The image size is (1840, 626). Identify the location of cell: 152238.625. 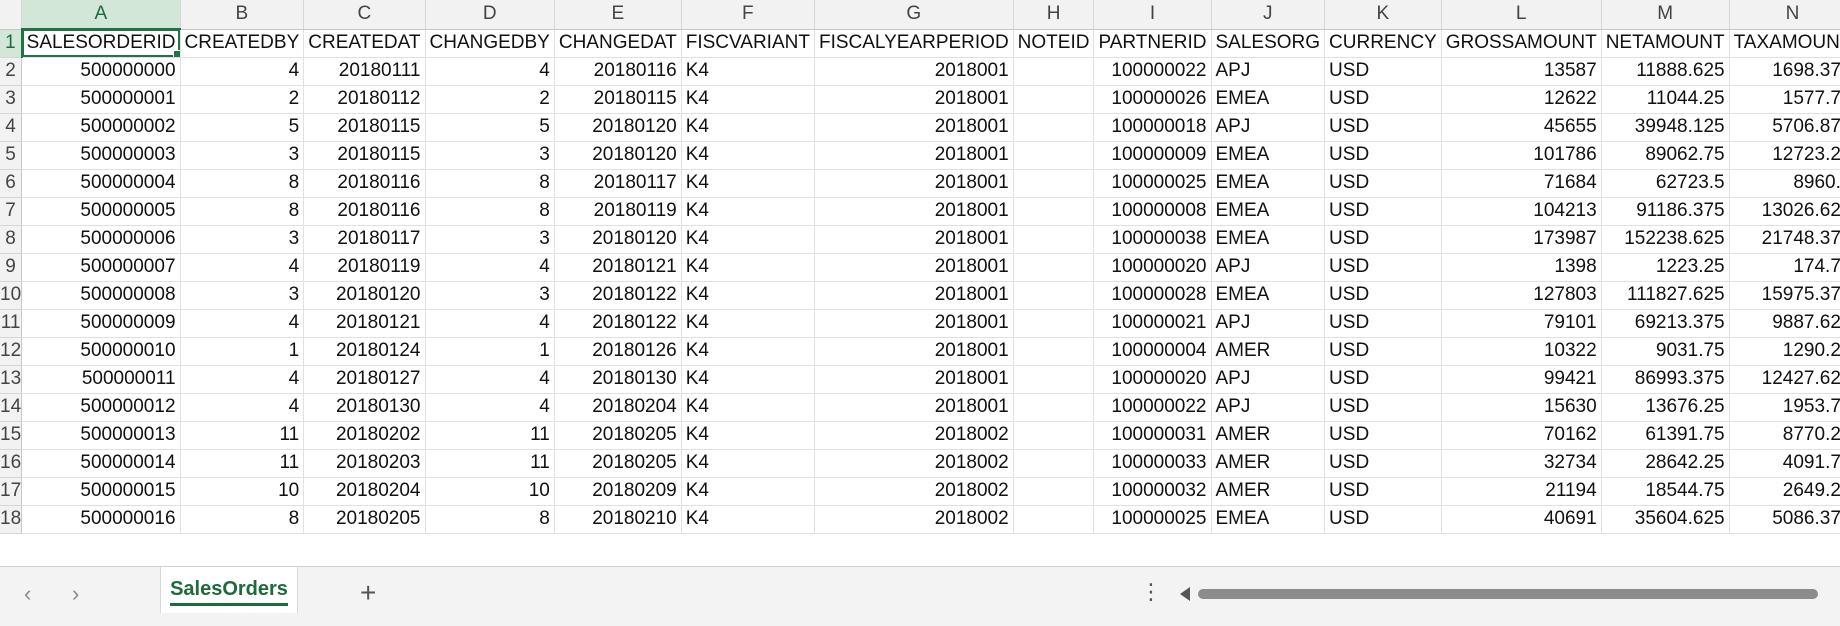
(1665, 239).